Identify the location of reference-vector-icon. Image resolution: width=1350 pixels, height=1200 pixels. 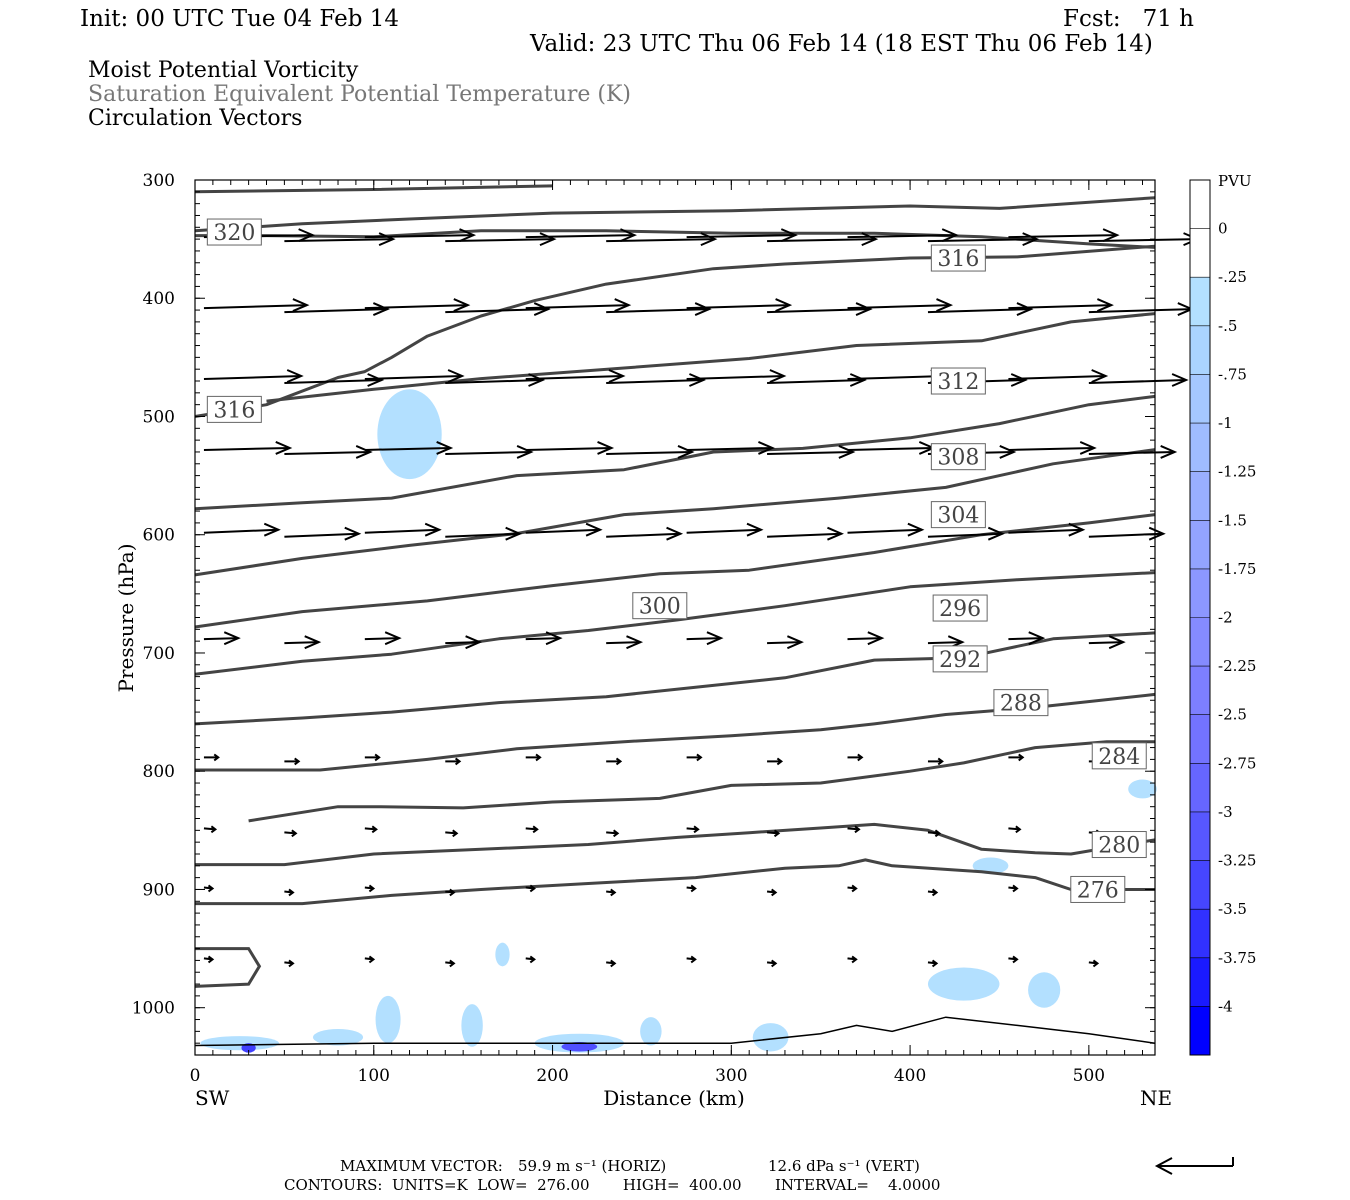
(1194, 1166).